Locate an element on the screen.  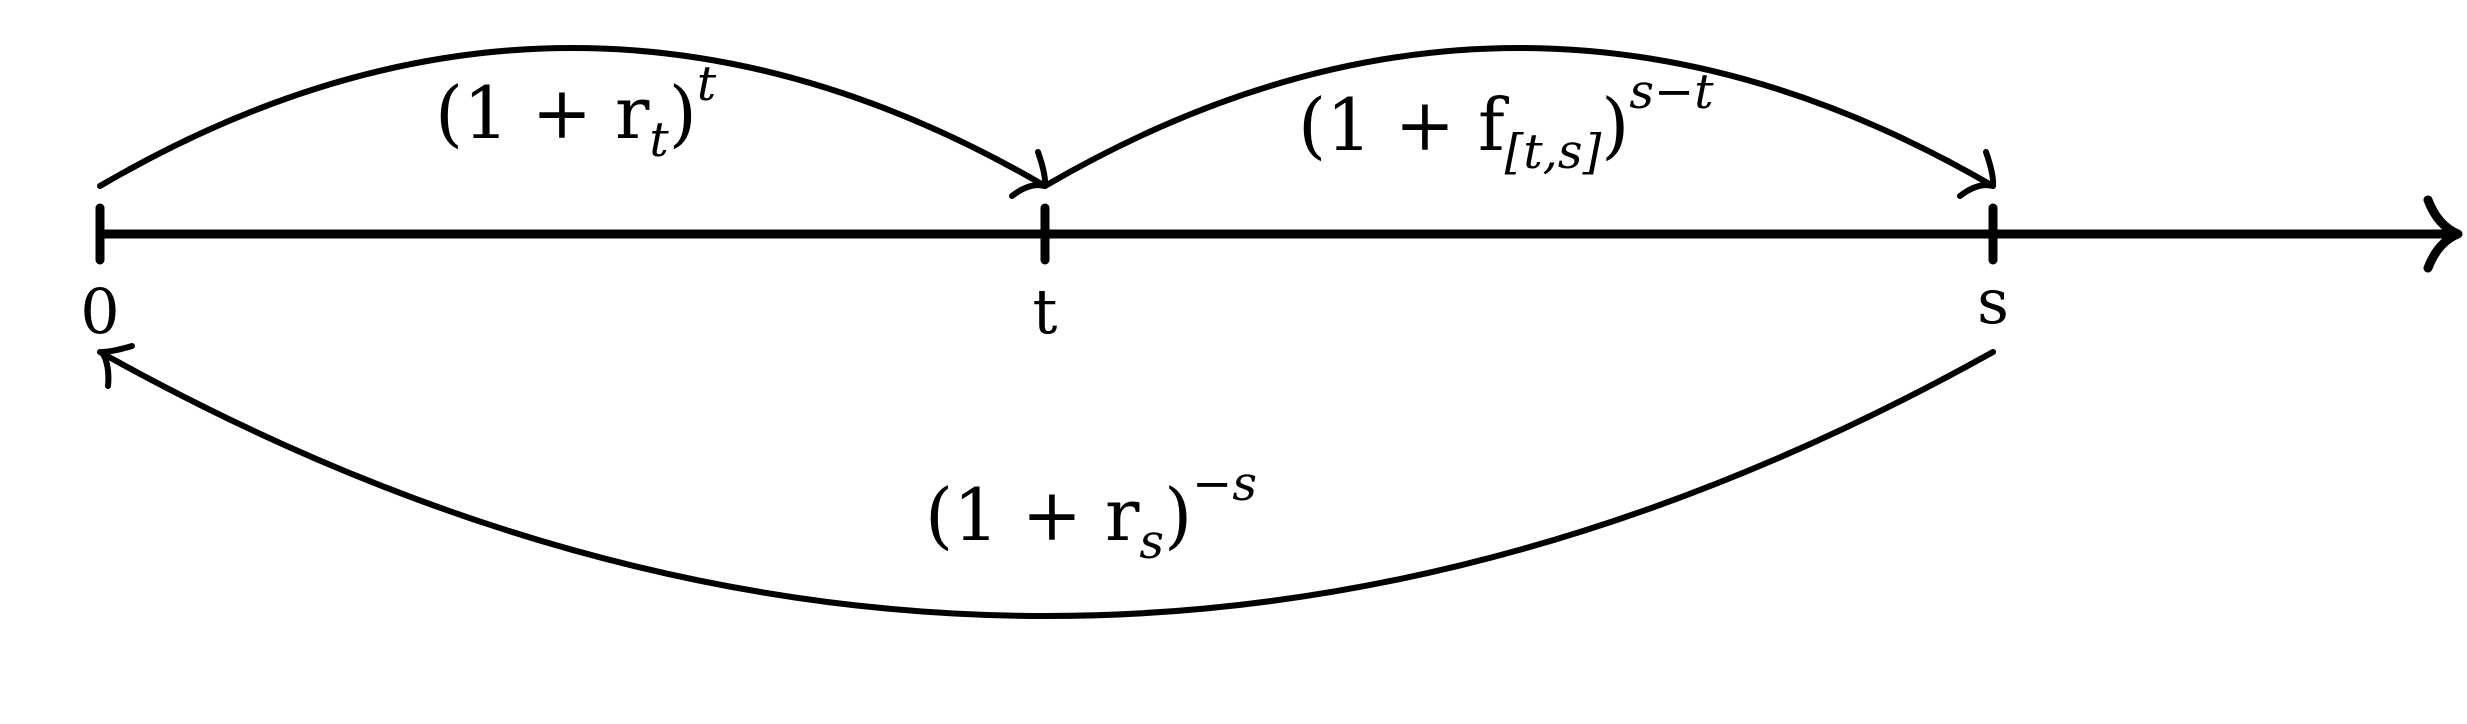
formula-forward: (1 + f[t,s])s−t is located at coordinates (1506, 122).